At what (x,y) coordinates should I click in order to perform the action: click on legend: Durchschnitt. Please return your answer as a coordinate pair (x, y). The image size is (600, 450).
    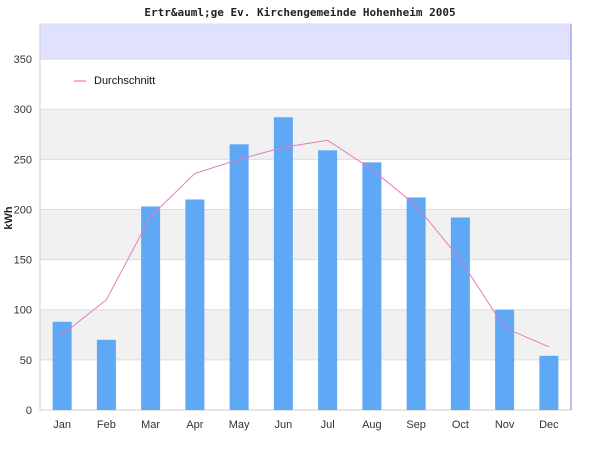
    Looking at the image, I should click on (114, 81).